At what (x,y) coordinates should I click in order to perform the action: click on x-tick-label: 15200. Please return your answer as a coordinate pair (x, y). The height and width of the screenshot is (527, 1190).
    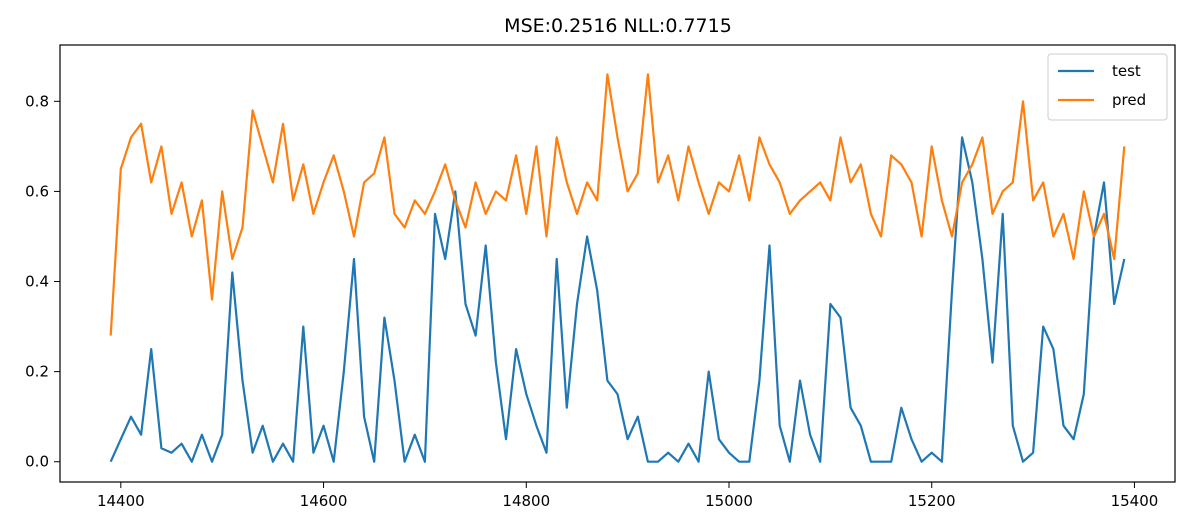
    Looking at the image, I should click on (932, 501).